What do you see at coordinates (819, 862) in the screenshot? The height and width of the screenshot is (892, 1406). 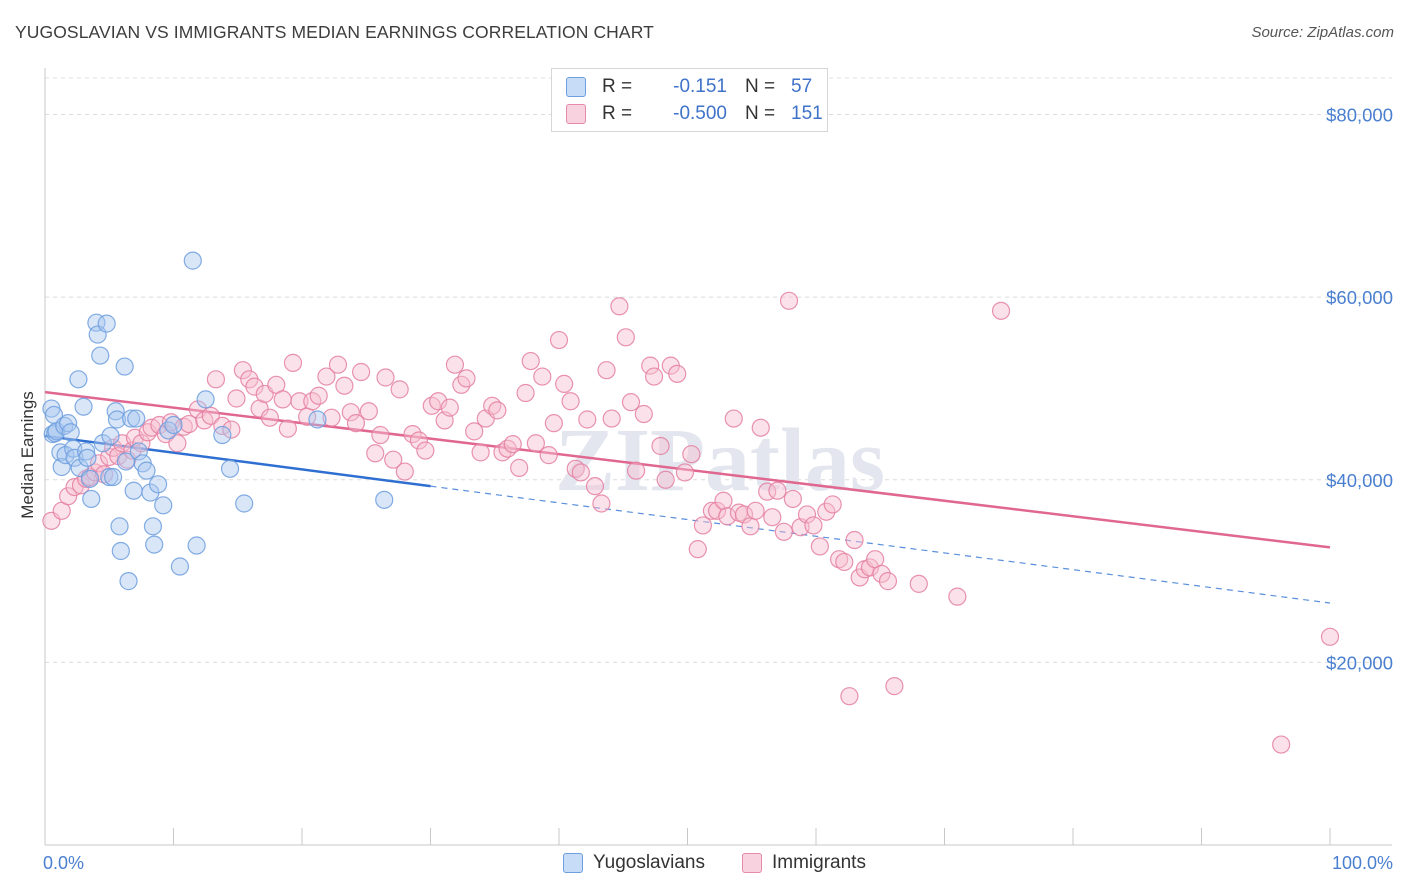 I see `bottom-legend-label: Immigrants` at bounding box center [819, 862].